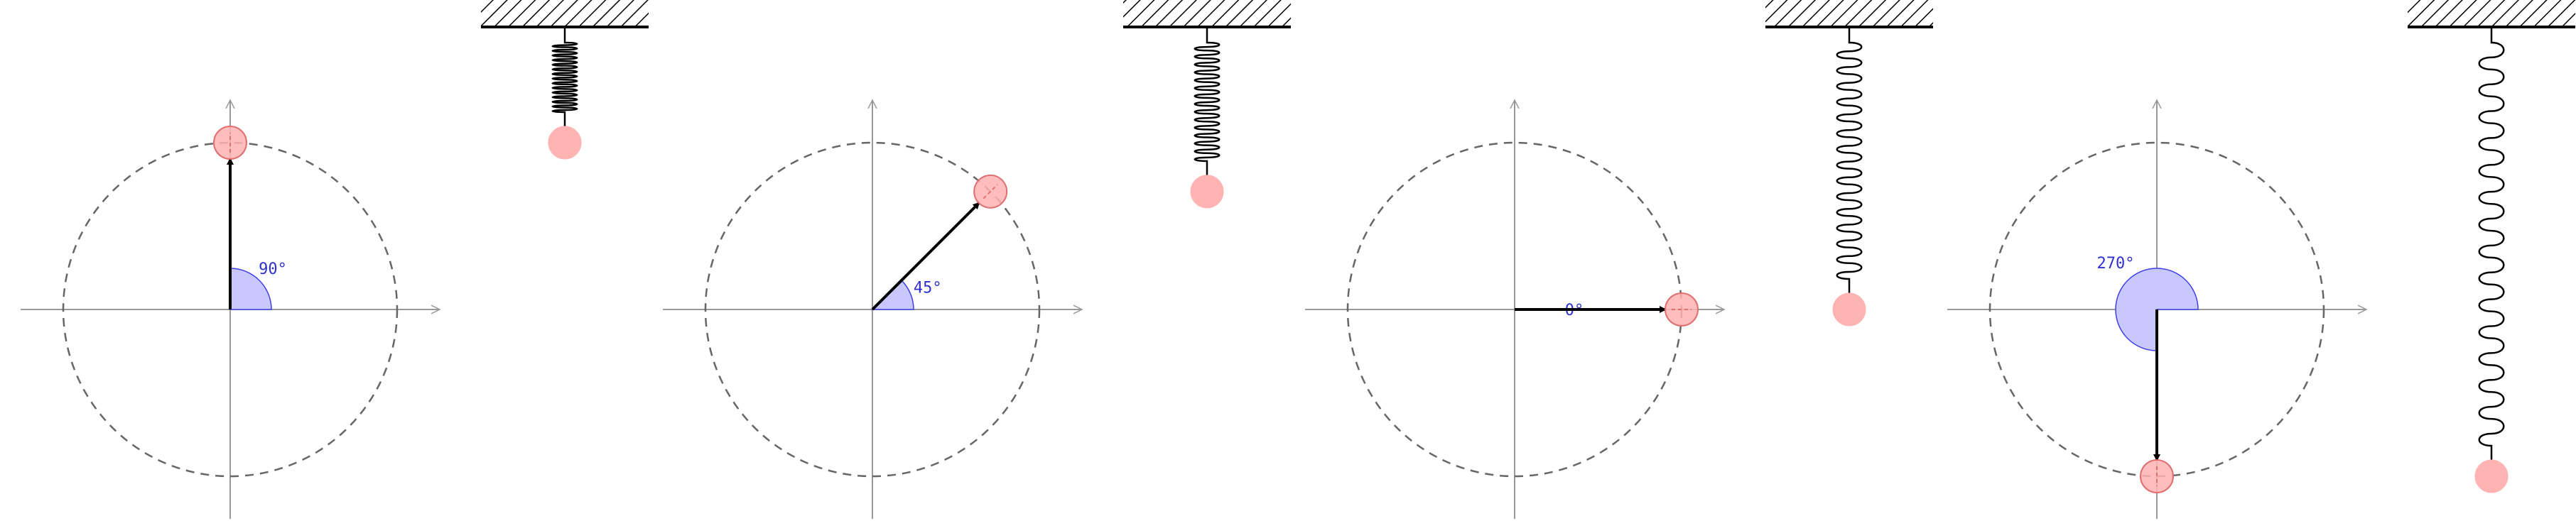  I want to click on angle-label: 90°, so click(273, 269).